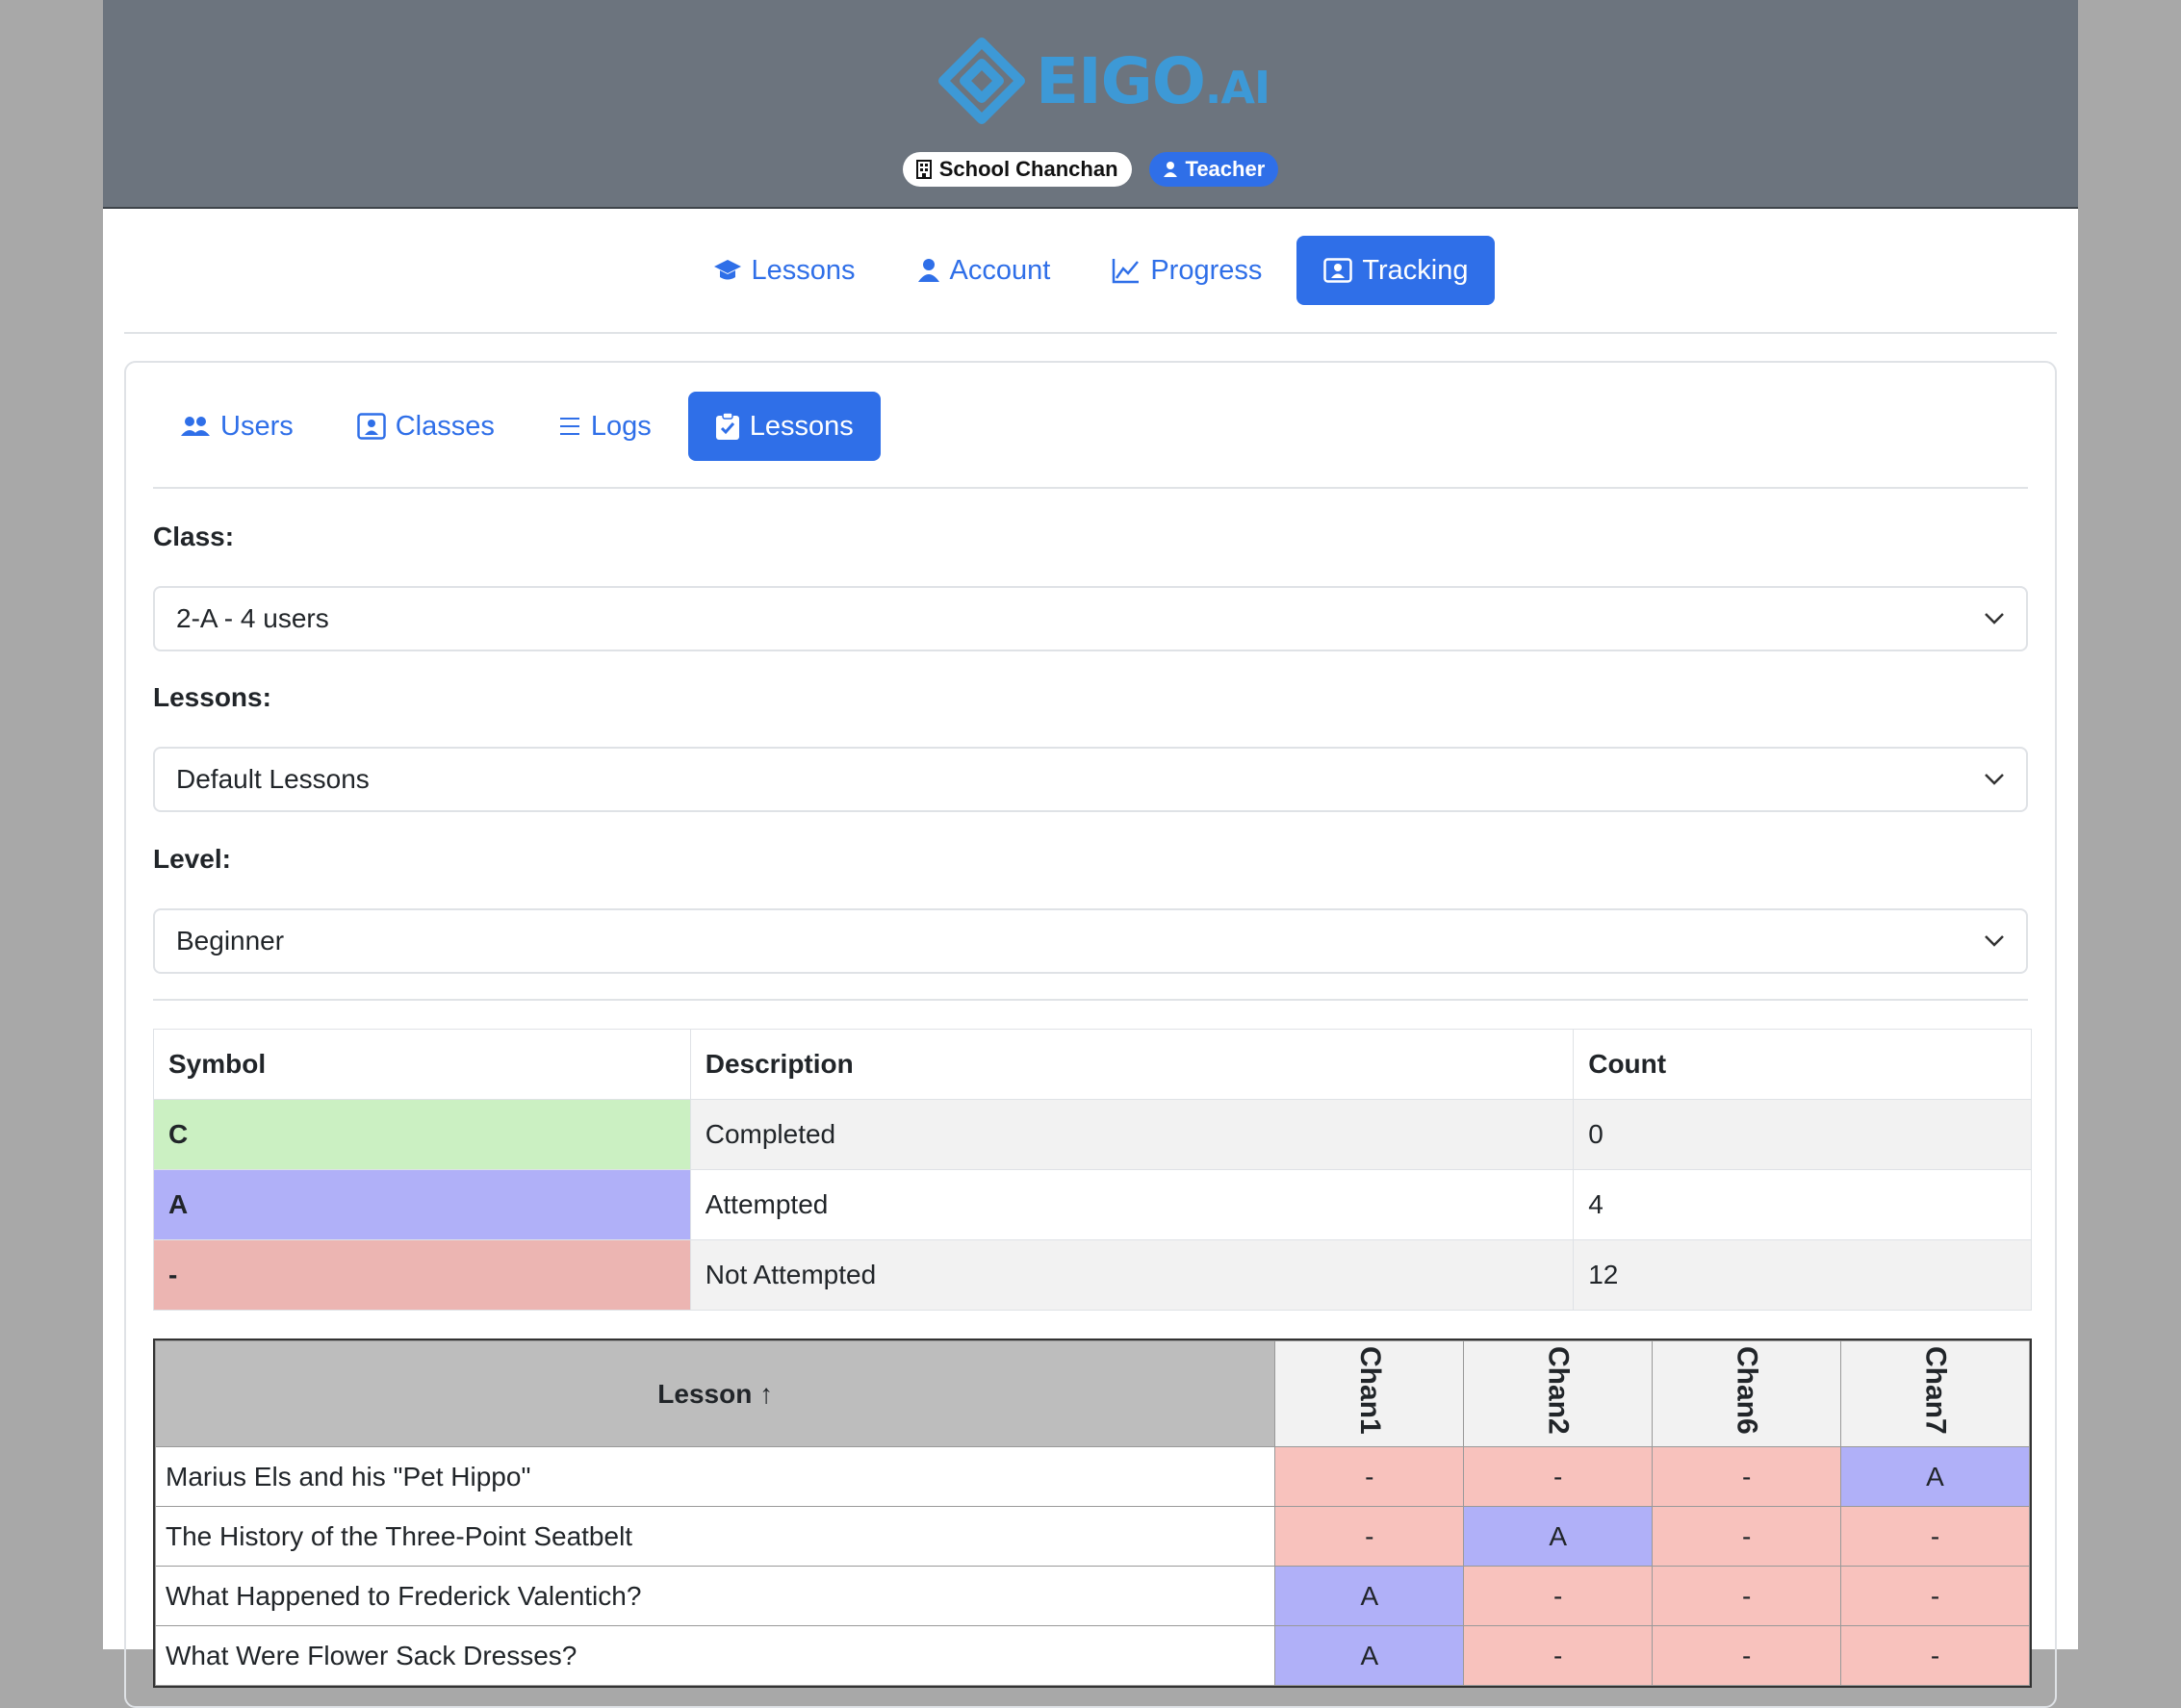 The image size is (2181, 1708). I want to click on legend-count: 4, so click(1802, 1204).